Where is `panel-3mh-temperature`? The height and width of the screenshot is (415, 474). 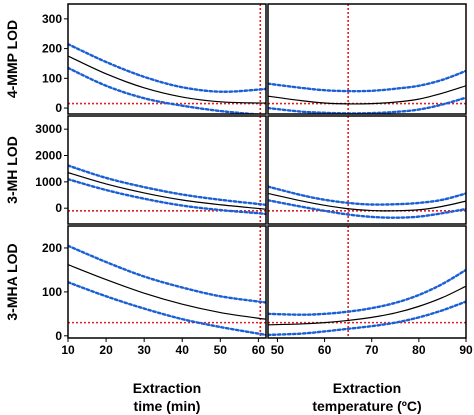 panel-3mh-temperature is located at coordinates (367, 170).